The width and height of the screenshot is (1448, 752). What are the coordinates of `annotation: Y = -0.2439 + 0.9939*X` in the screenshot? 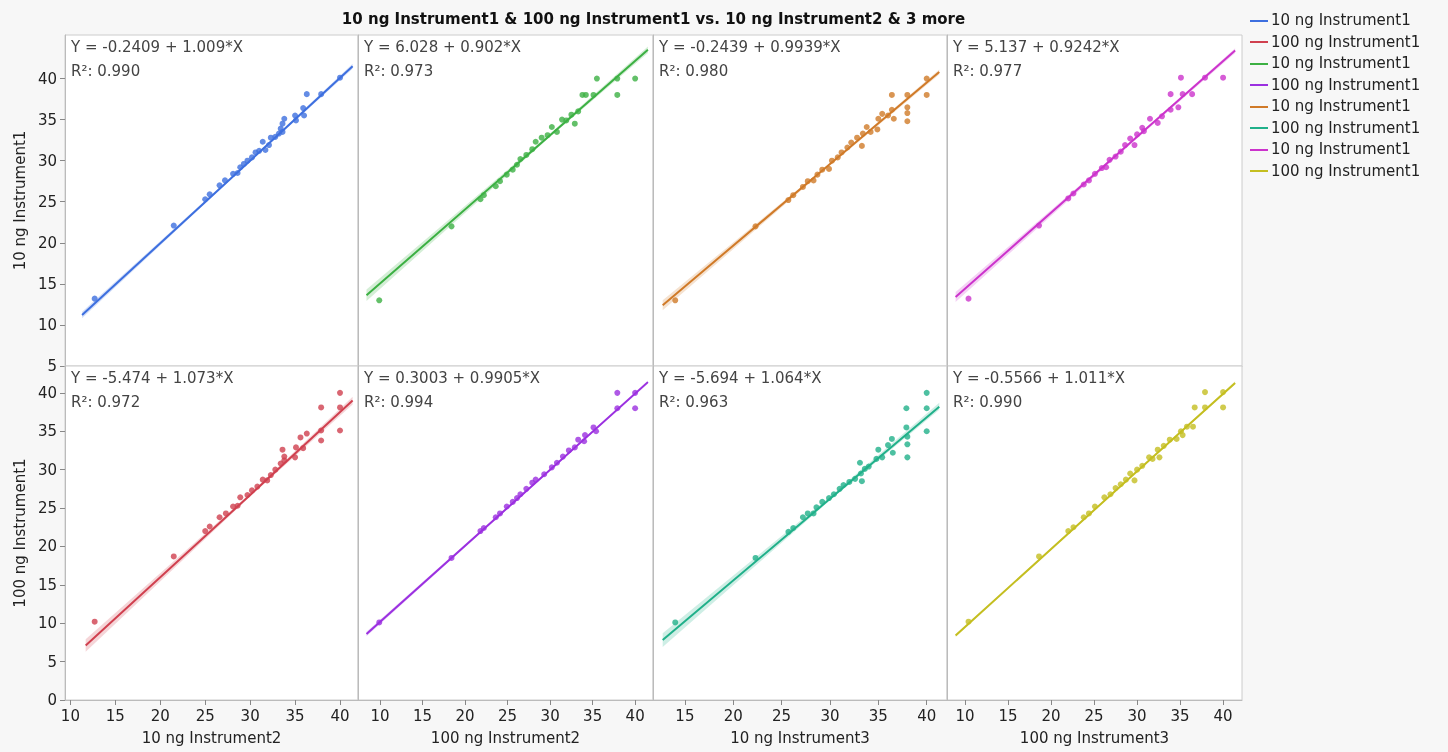 It's located at (749, 46).